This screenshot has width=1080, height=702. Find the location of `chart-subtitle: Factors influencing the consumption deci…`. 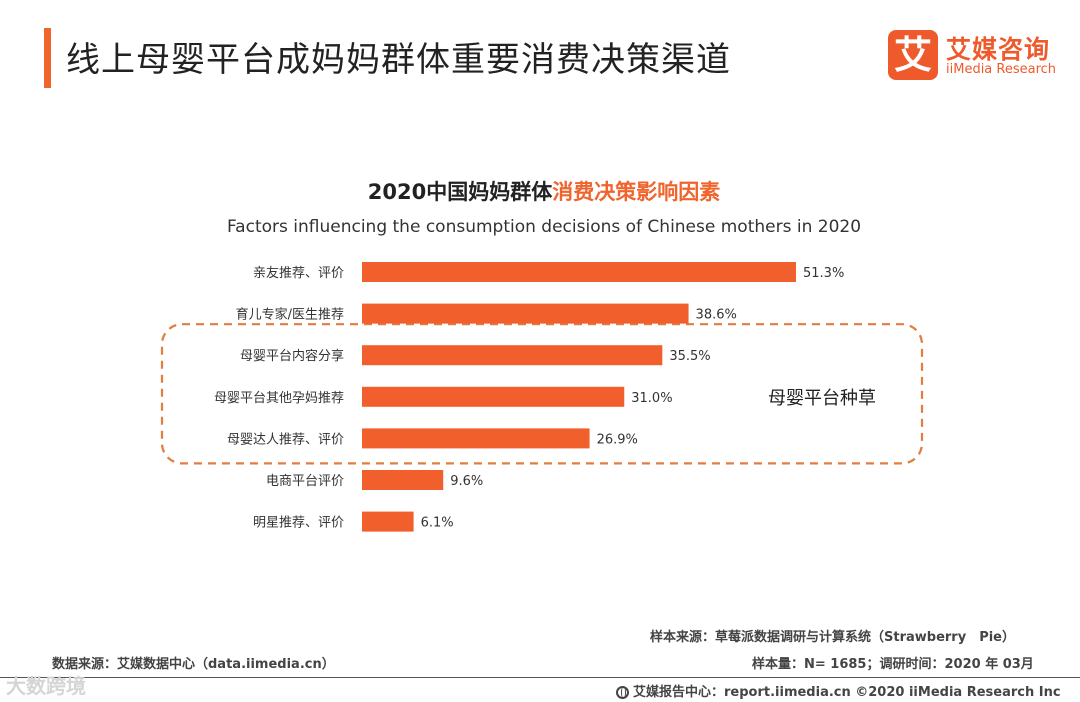

chart-subtitle: Factors influencing the consumption deci… is located at coordinates (544, 227).